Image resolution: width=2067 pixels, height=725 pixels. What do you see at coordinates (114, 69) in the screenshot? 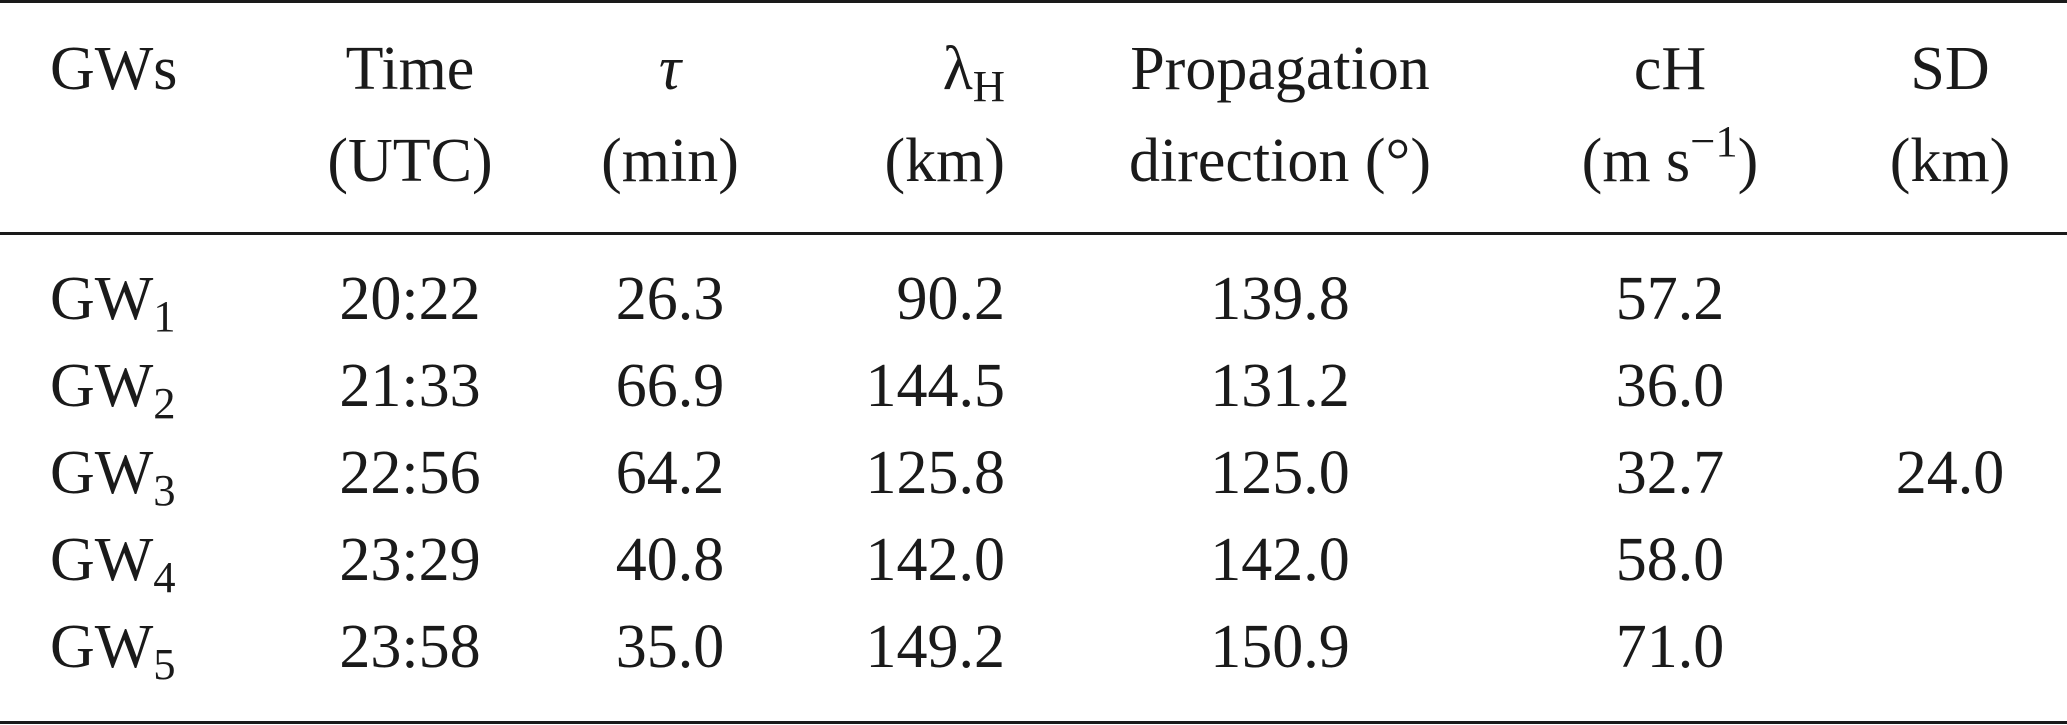
I see `header-gws: GWs` at bounding box center [114, 69].